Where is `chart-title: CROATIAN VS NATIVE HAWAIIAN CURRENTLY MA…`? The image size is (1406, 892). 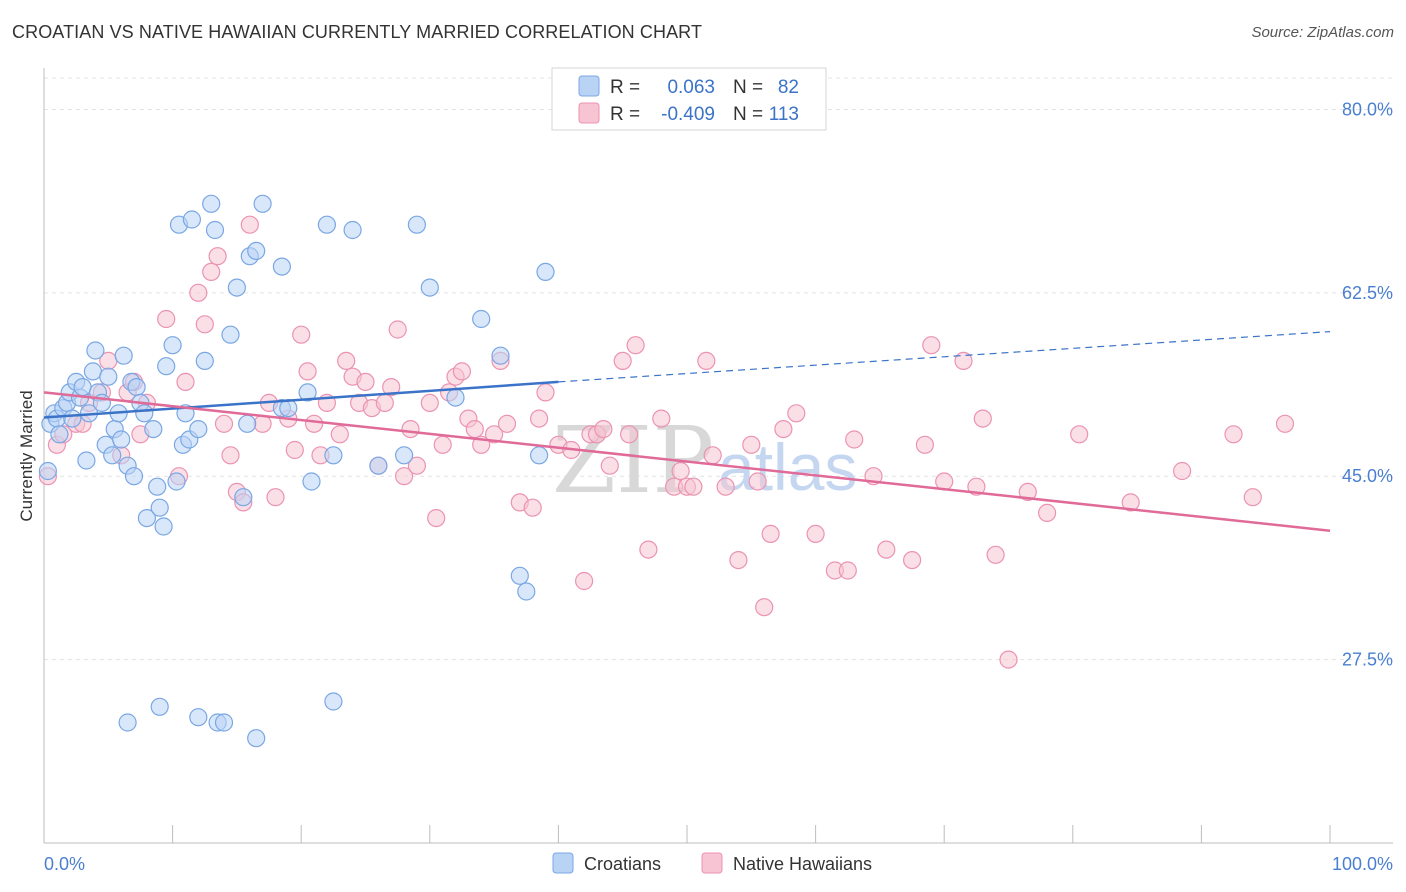 chart-title: CROATIAN VS NATIVE HAWAIIAN CURRENTLY MA… is located at coordinates (357, 32).